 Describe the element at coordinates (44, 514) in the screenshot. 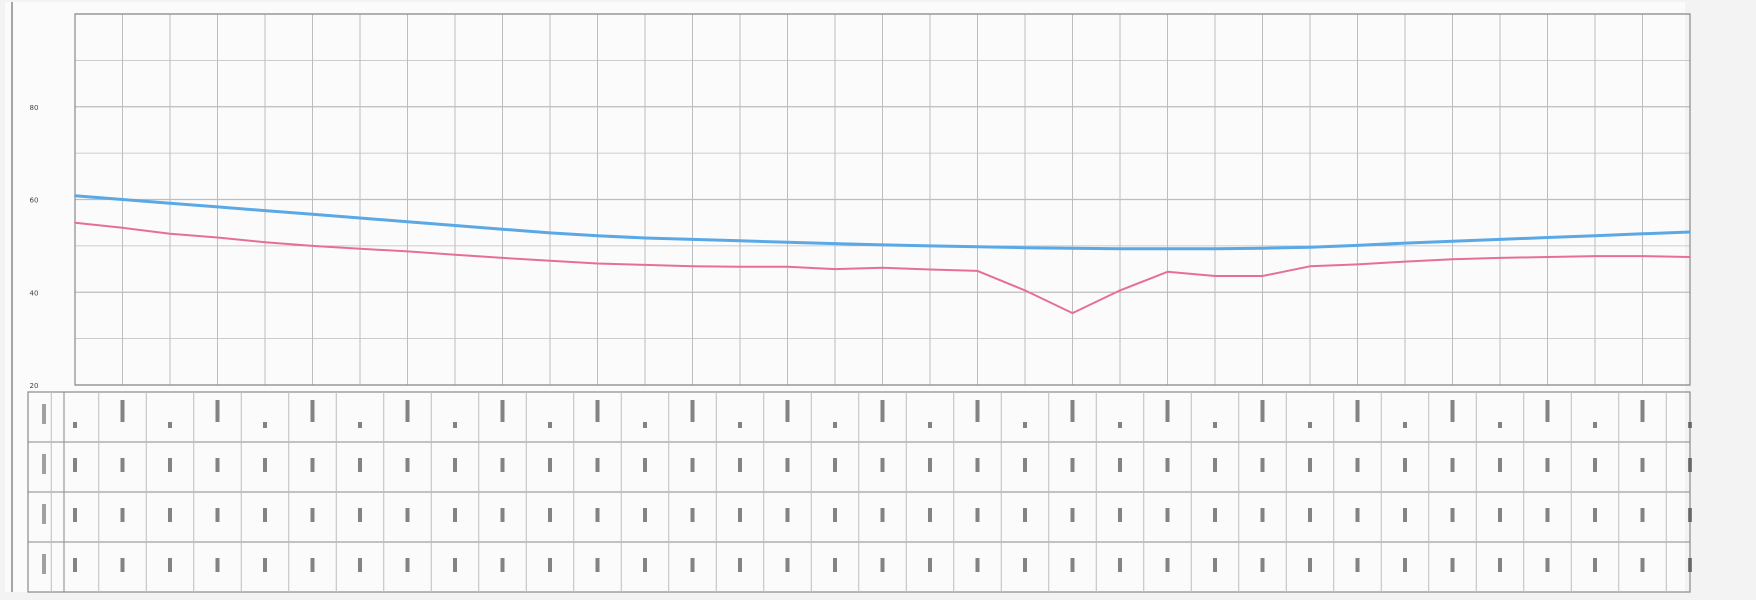

I see `table-row-header-mark` at that location.